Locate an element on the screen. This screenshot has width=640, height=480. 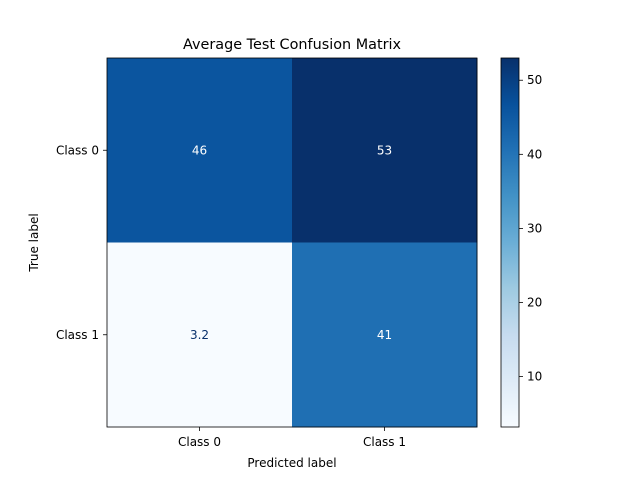
cell-value-label: 53 is located at coordinates (384, 150).